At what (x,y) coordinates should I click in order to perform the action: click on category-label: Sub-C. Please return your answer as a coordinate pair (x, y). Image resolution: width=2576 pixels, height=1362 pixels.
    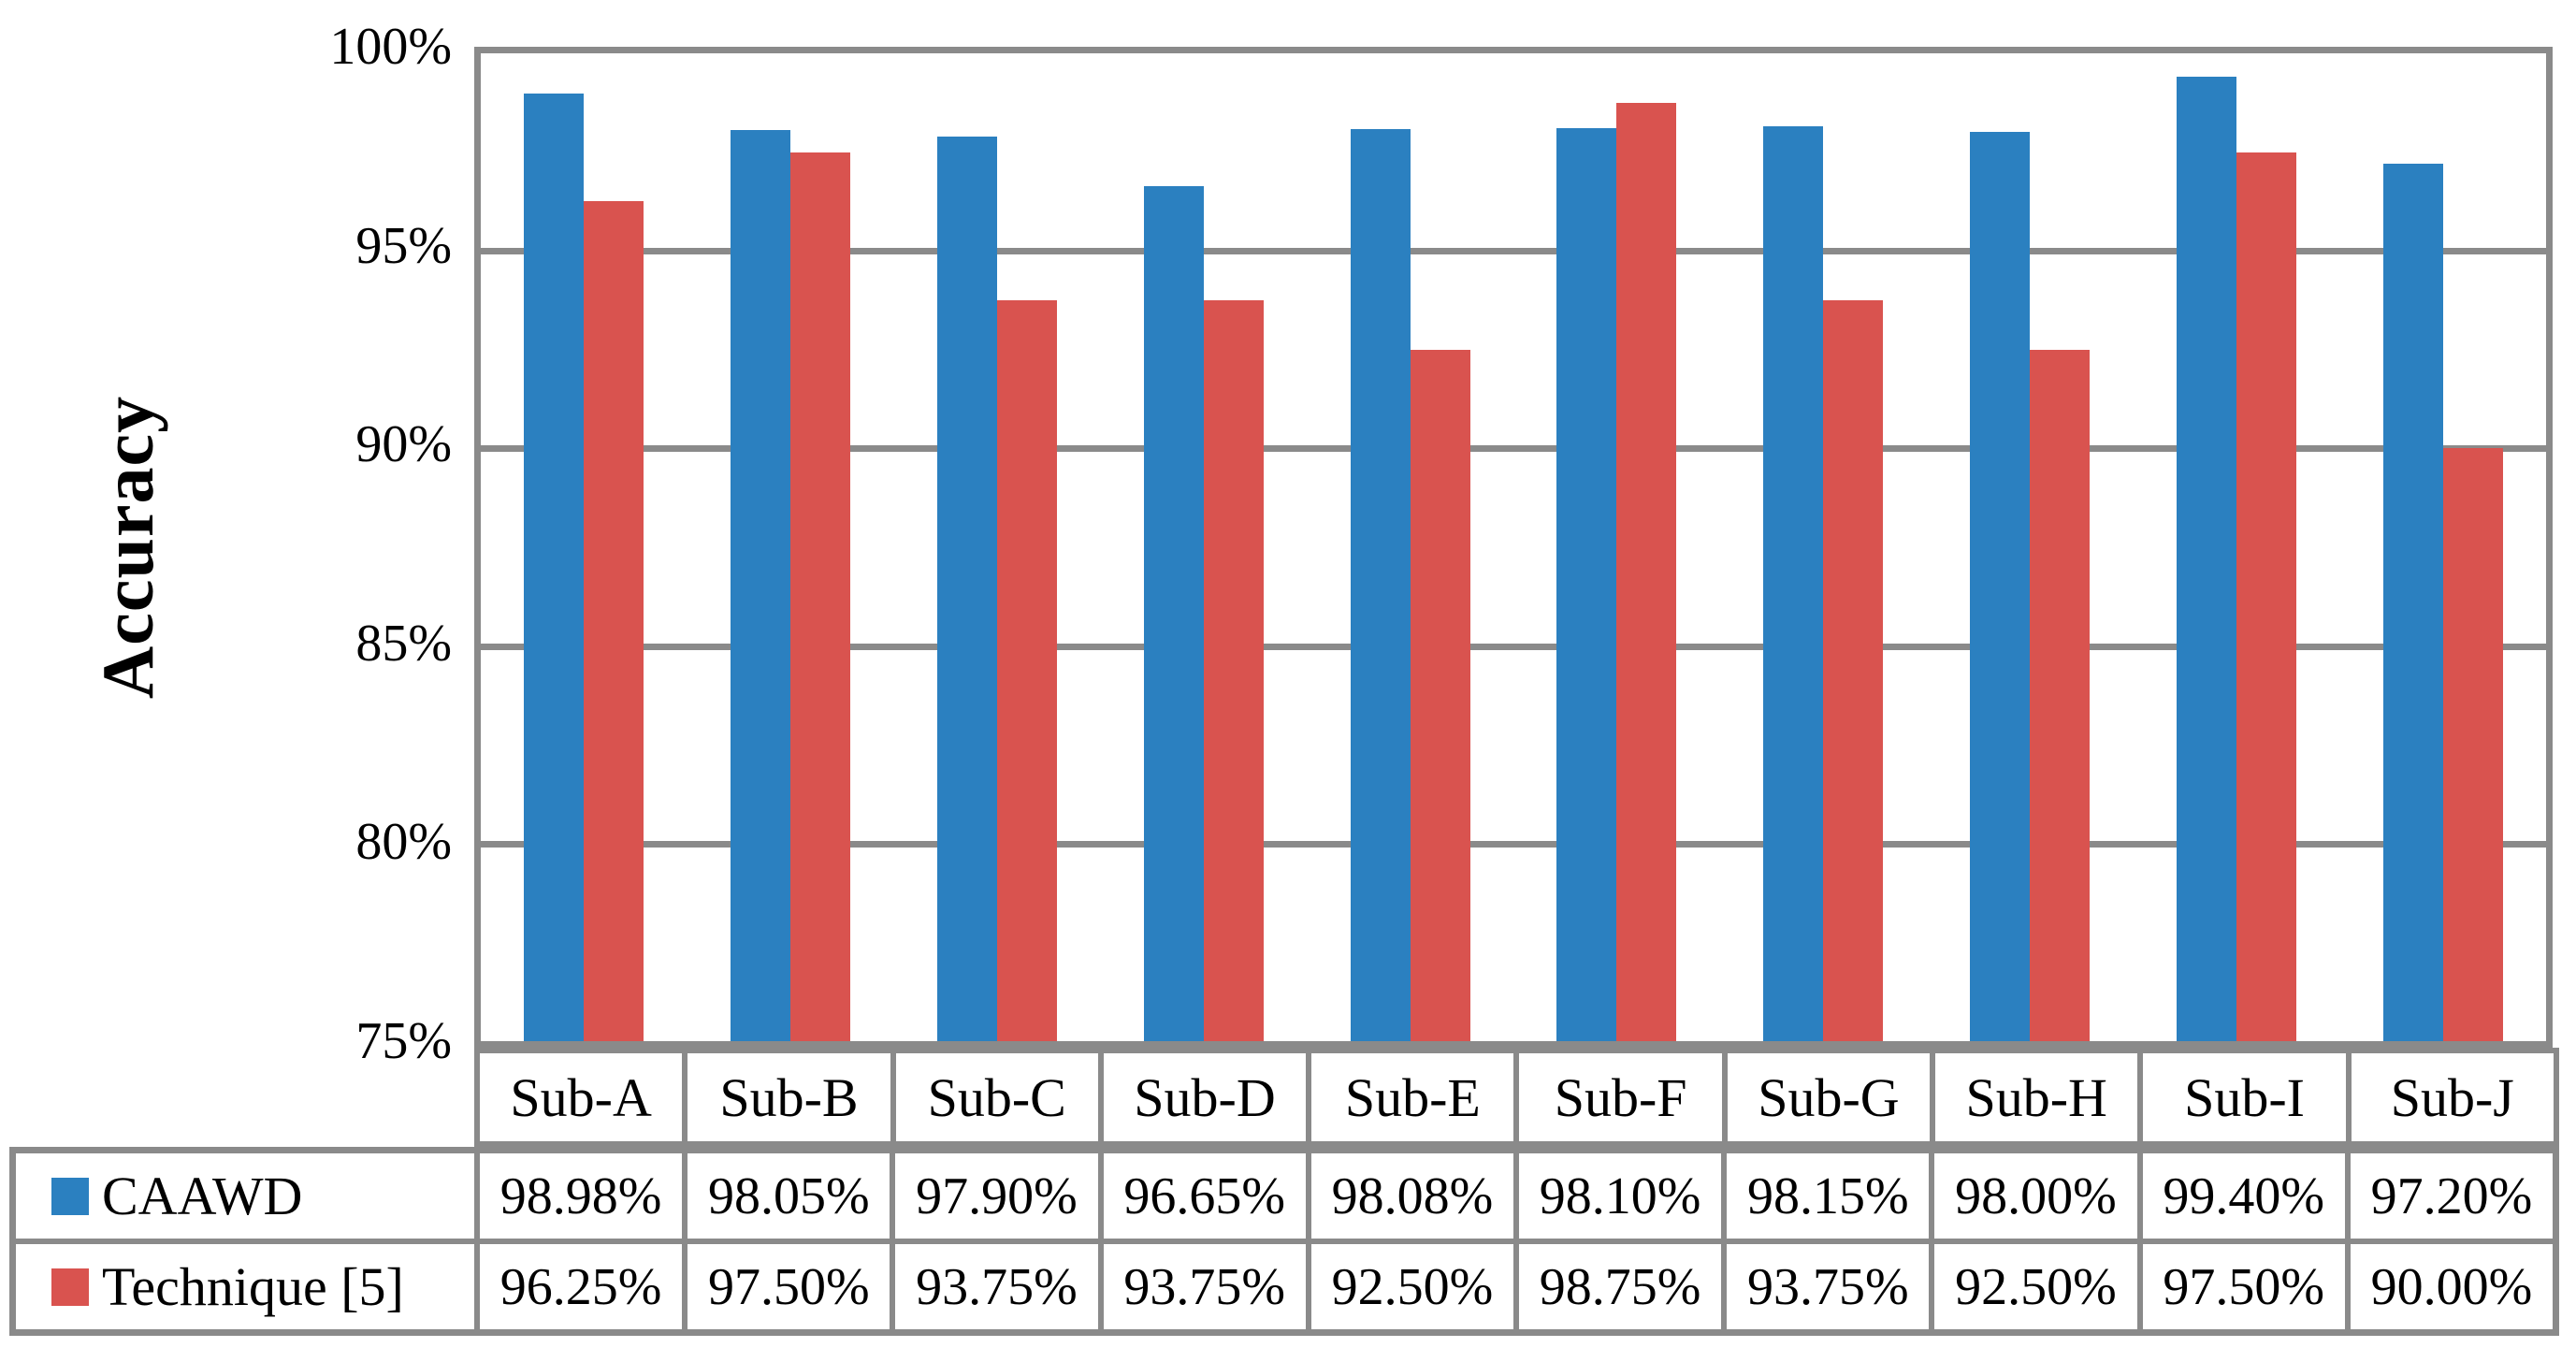
    Looking at the image, I should click on (996, 1097).